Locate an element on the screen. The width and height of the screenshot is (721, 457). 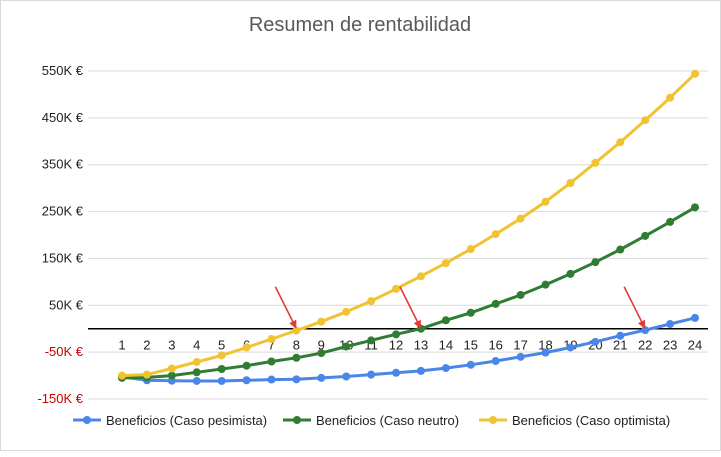
x-tick-label: 1 is located at coordinates (121, 345).